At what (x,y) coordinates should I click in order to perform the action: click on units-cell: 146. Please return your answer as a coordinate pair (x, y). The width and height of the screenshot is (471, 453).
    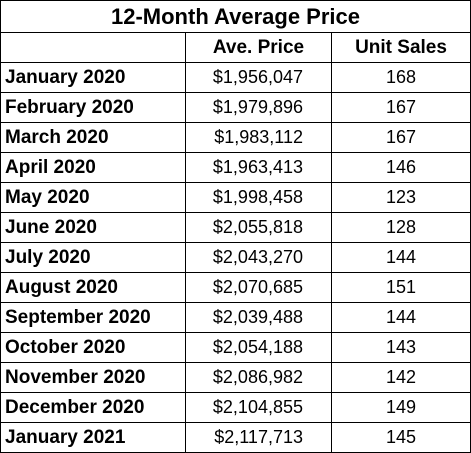
    Looking at the image, I should click on (400, 167).